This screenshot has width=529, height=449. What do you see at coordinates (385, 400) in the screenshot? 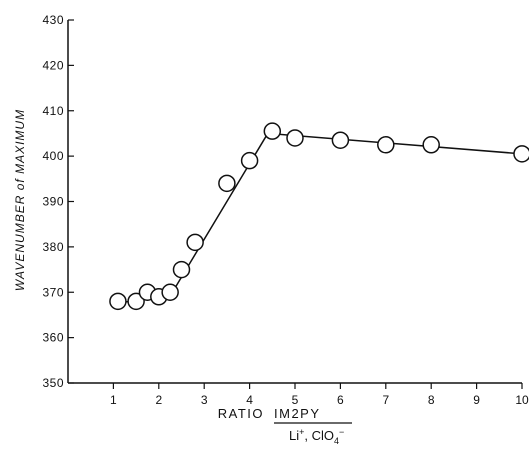
I see `x-tick-label: 7` at bounding box center [385, 400].